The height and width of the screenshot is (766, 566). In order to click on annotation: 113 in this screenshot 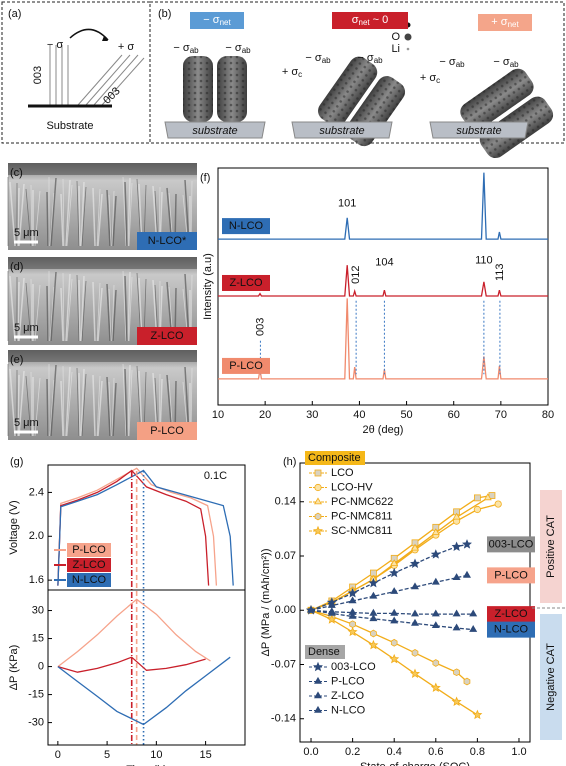, I will do `click(500, 273)`.